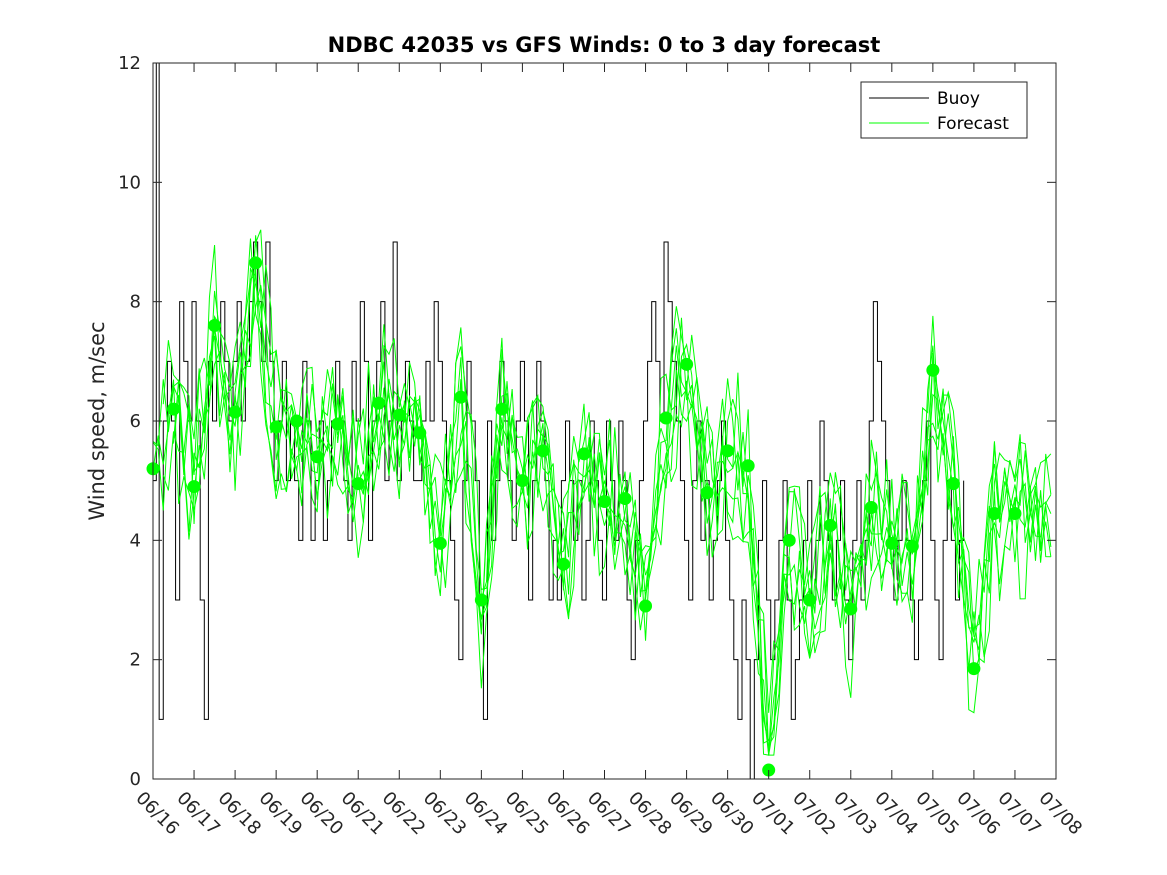 Image resolution: width=1167 pixels, height=875 pixels. I want to click on y-tick-label: 4, so click(135, 540).